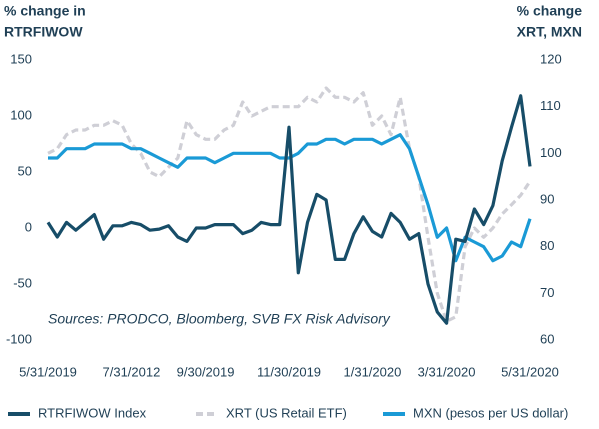 The width and height of the screenshot is (599, 429). Describe the element at coordinates (92, 412) in the screenshot. I see `legend-label: RTRFIWOW Index` at that location.